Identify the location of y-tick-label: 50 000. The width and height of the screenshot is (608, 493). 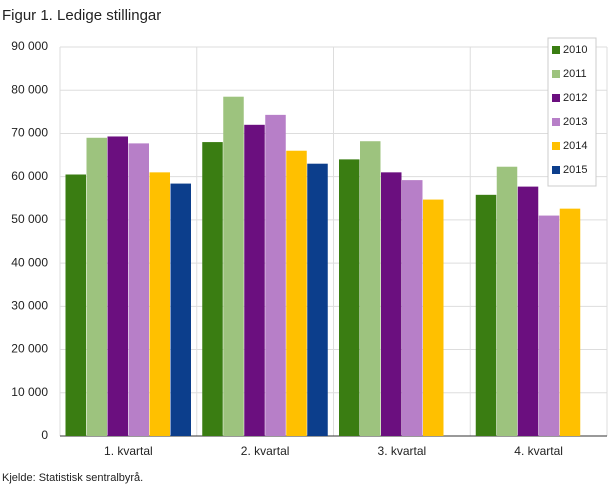
(29, 219).